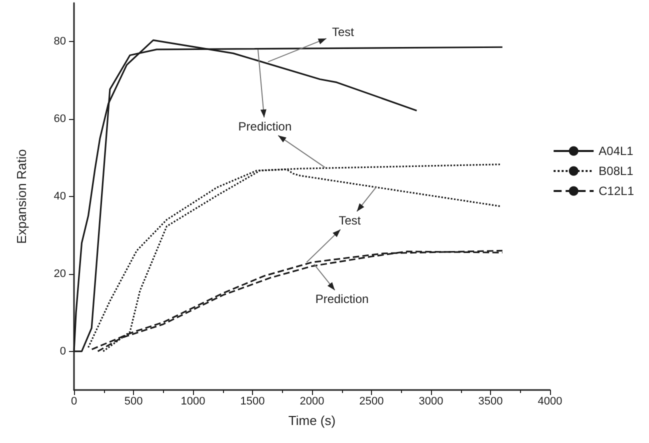 This screenshot has height=443, width=649. I want to click on legend-label: A04L1, so click(616, 151).